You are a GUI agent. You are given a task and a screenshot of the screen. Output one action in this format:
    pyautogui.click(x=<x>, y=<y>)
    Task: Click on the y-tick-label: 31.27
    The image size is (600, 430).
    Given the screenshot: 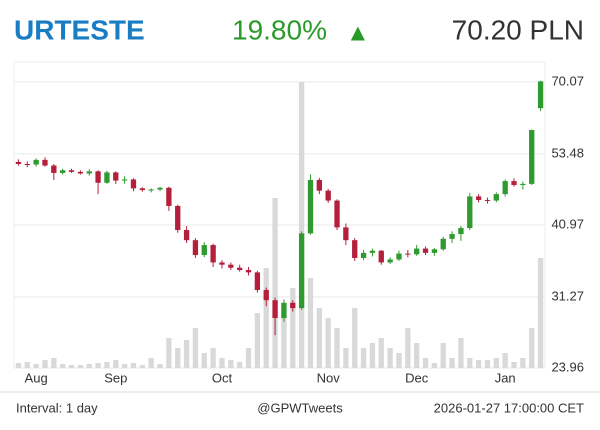 What is the action you would take?
    pyautogui.click(x=567, y=295)
    